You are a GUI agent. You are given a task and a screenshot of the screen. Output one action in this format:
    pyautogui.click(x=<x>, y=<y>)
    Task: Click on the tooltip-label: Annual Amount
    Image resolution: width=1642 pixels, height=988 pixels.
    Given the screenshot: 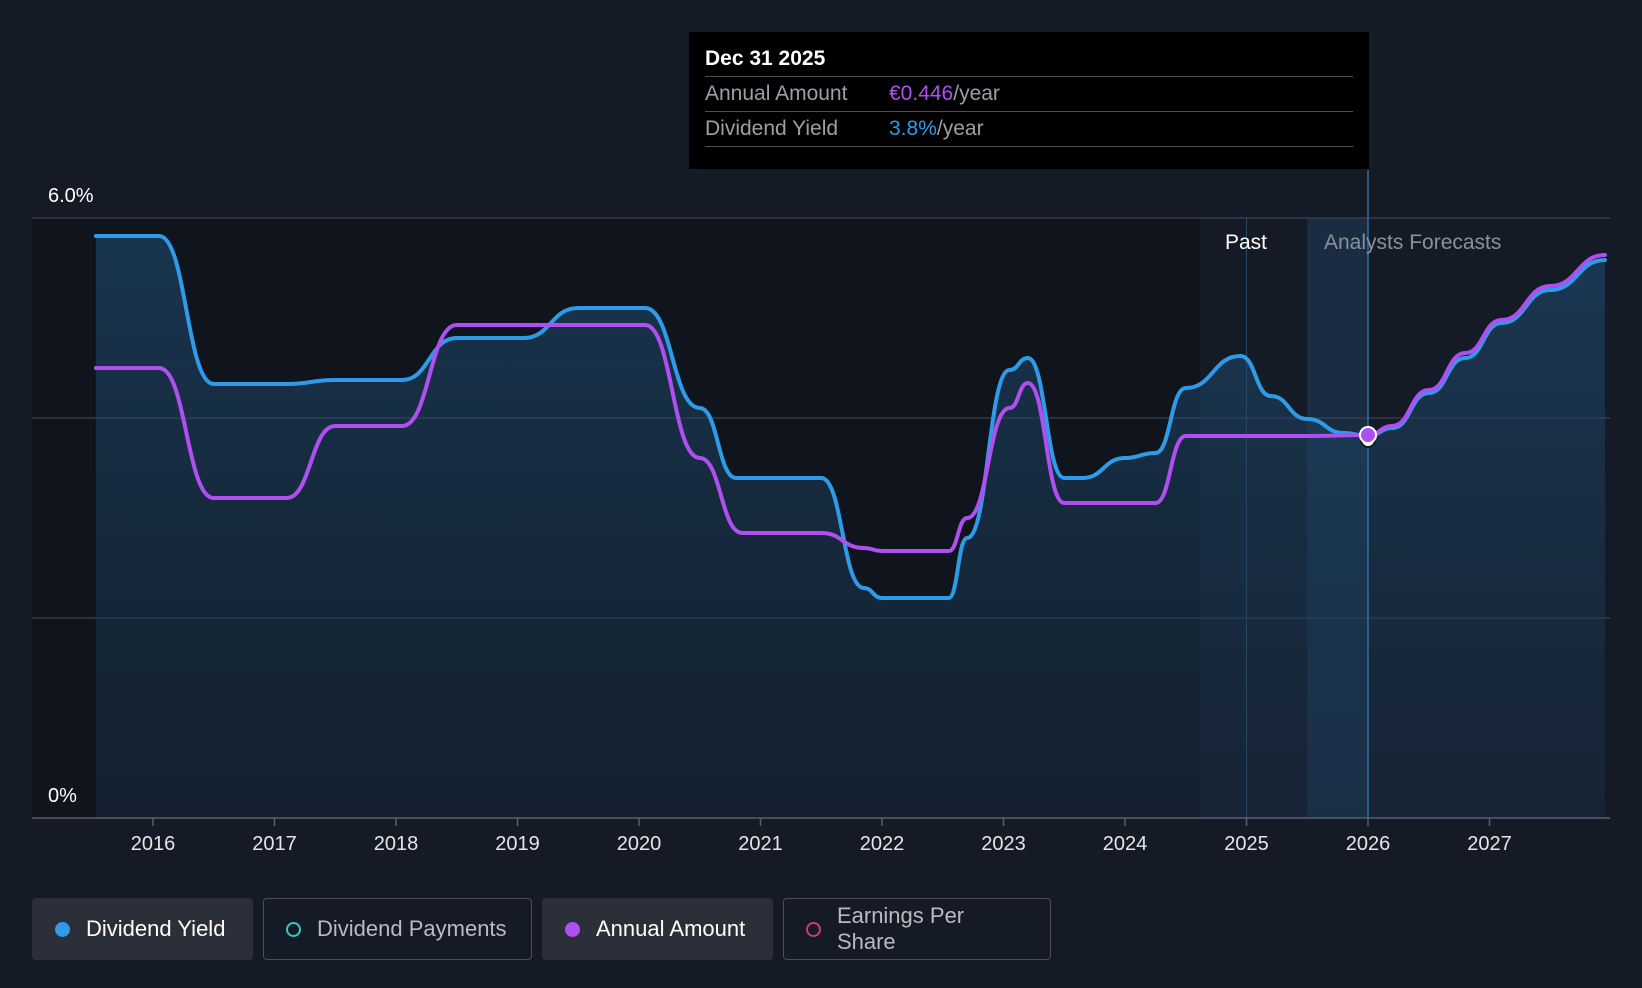 What is the action you would take?
    pyautogui.click(x=776, y=93)
    